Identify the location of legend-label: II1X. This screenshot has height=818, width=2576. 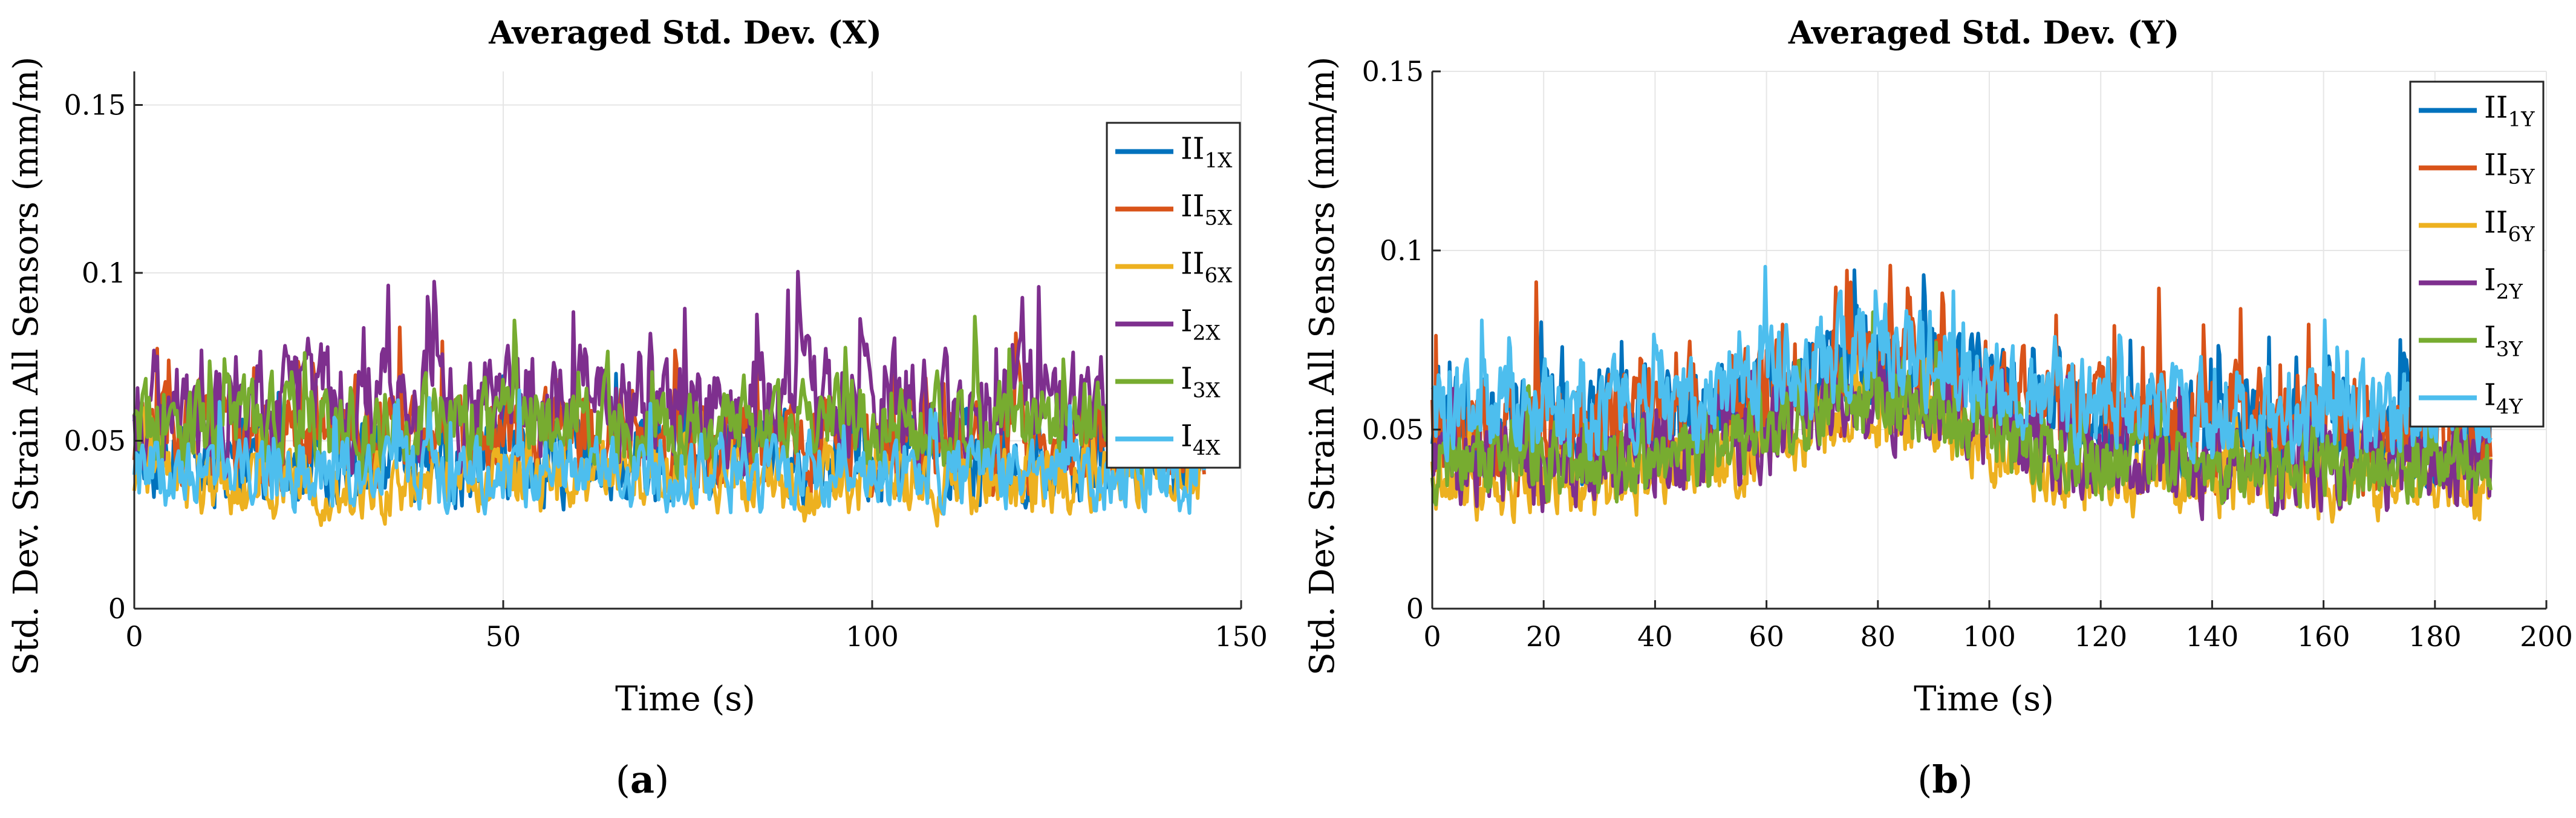
(1207, 152).